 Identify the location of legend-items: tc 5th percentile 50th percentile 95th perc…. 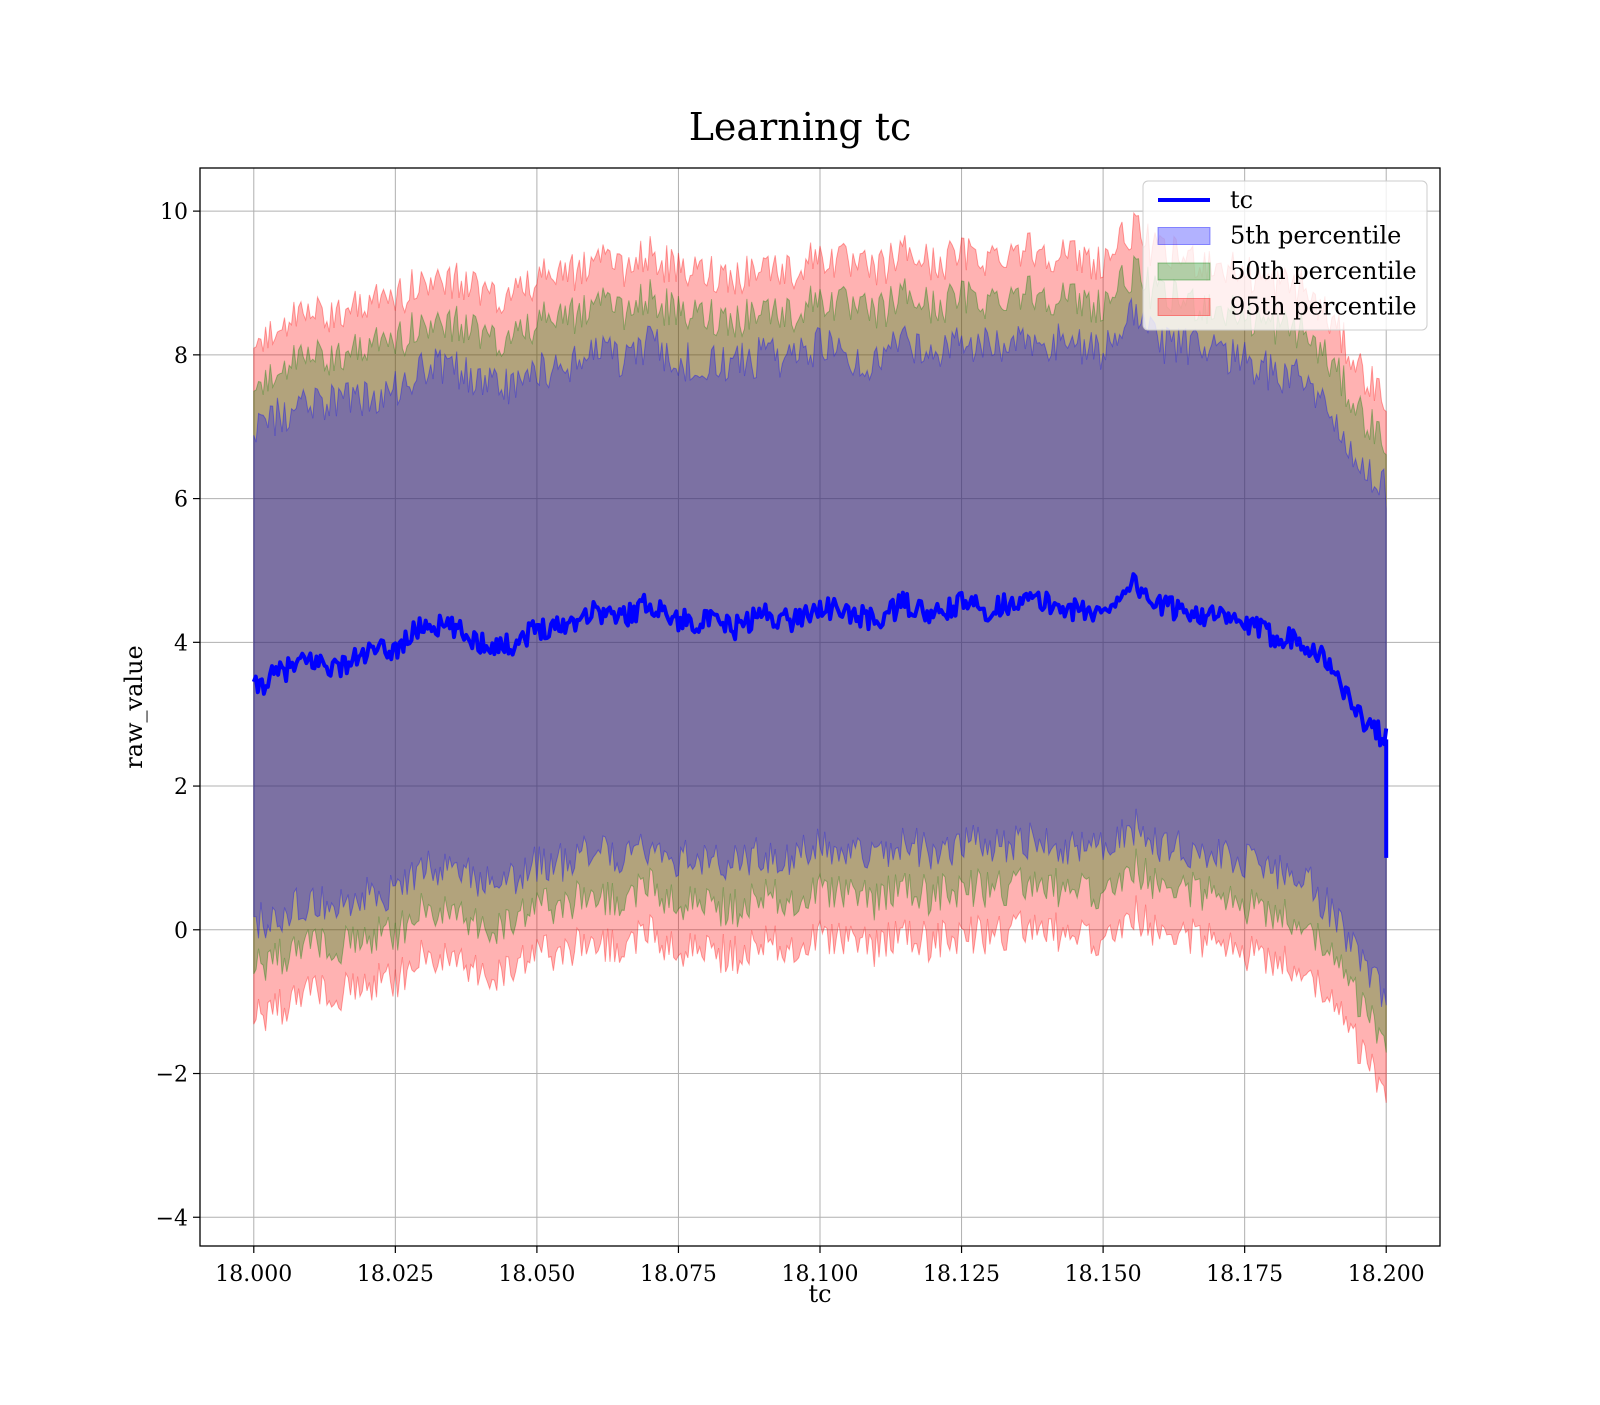
(1287, 253).